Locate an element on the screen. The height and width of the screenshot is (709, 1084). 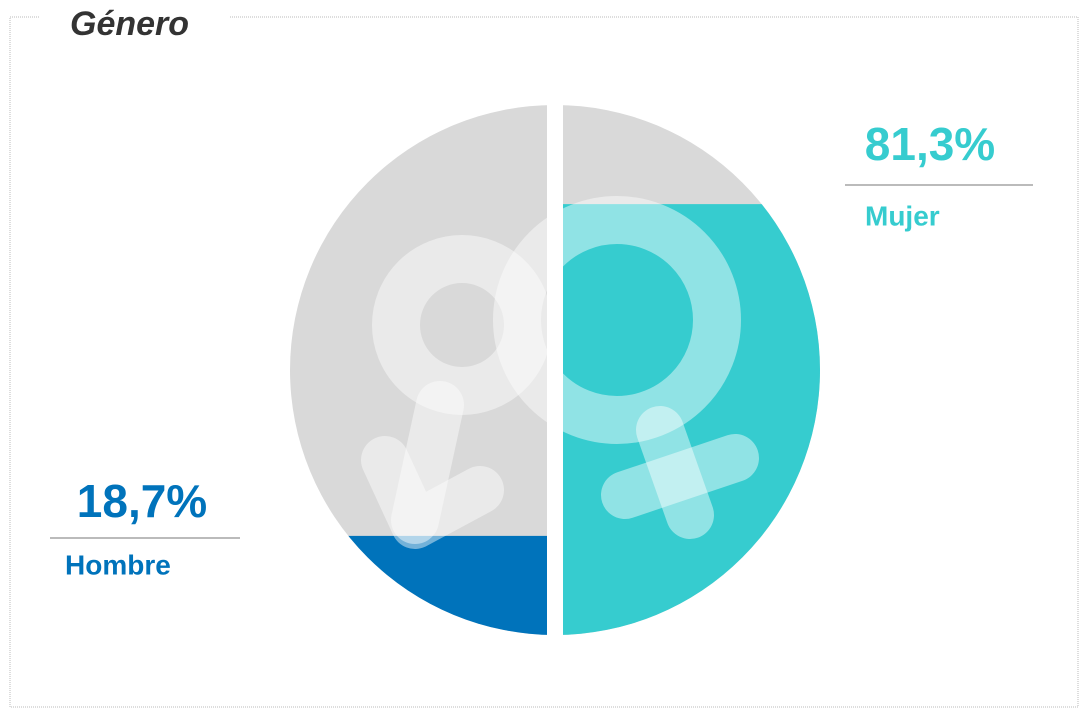
female-cross is located at coordinates (680, 476).